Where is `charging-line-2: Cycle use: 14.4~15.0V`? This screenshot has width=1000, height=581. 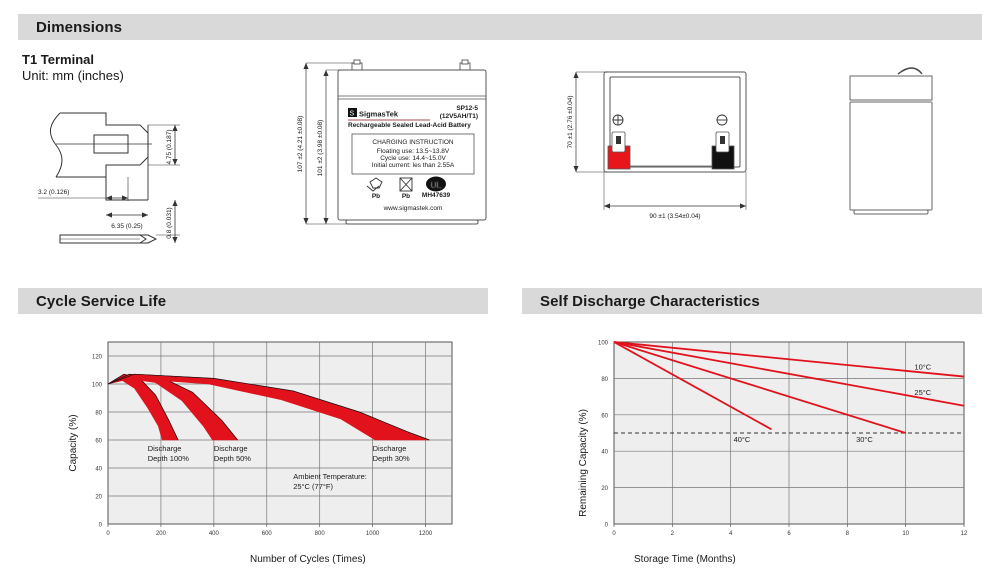 charging-line-2: Cycle use: 14.4~15.0V is located at coordinates (413, 158).